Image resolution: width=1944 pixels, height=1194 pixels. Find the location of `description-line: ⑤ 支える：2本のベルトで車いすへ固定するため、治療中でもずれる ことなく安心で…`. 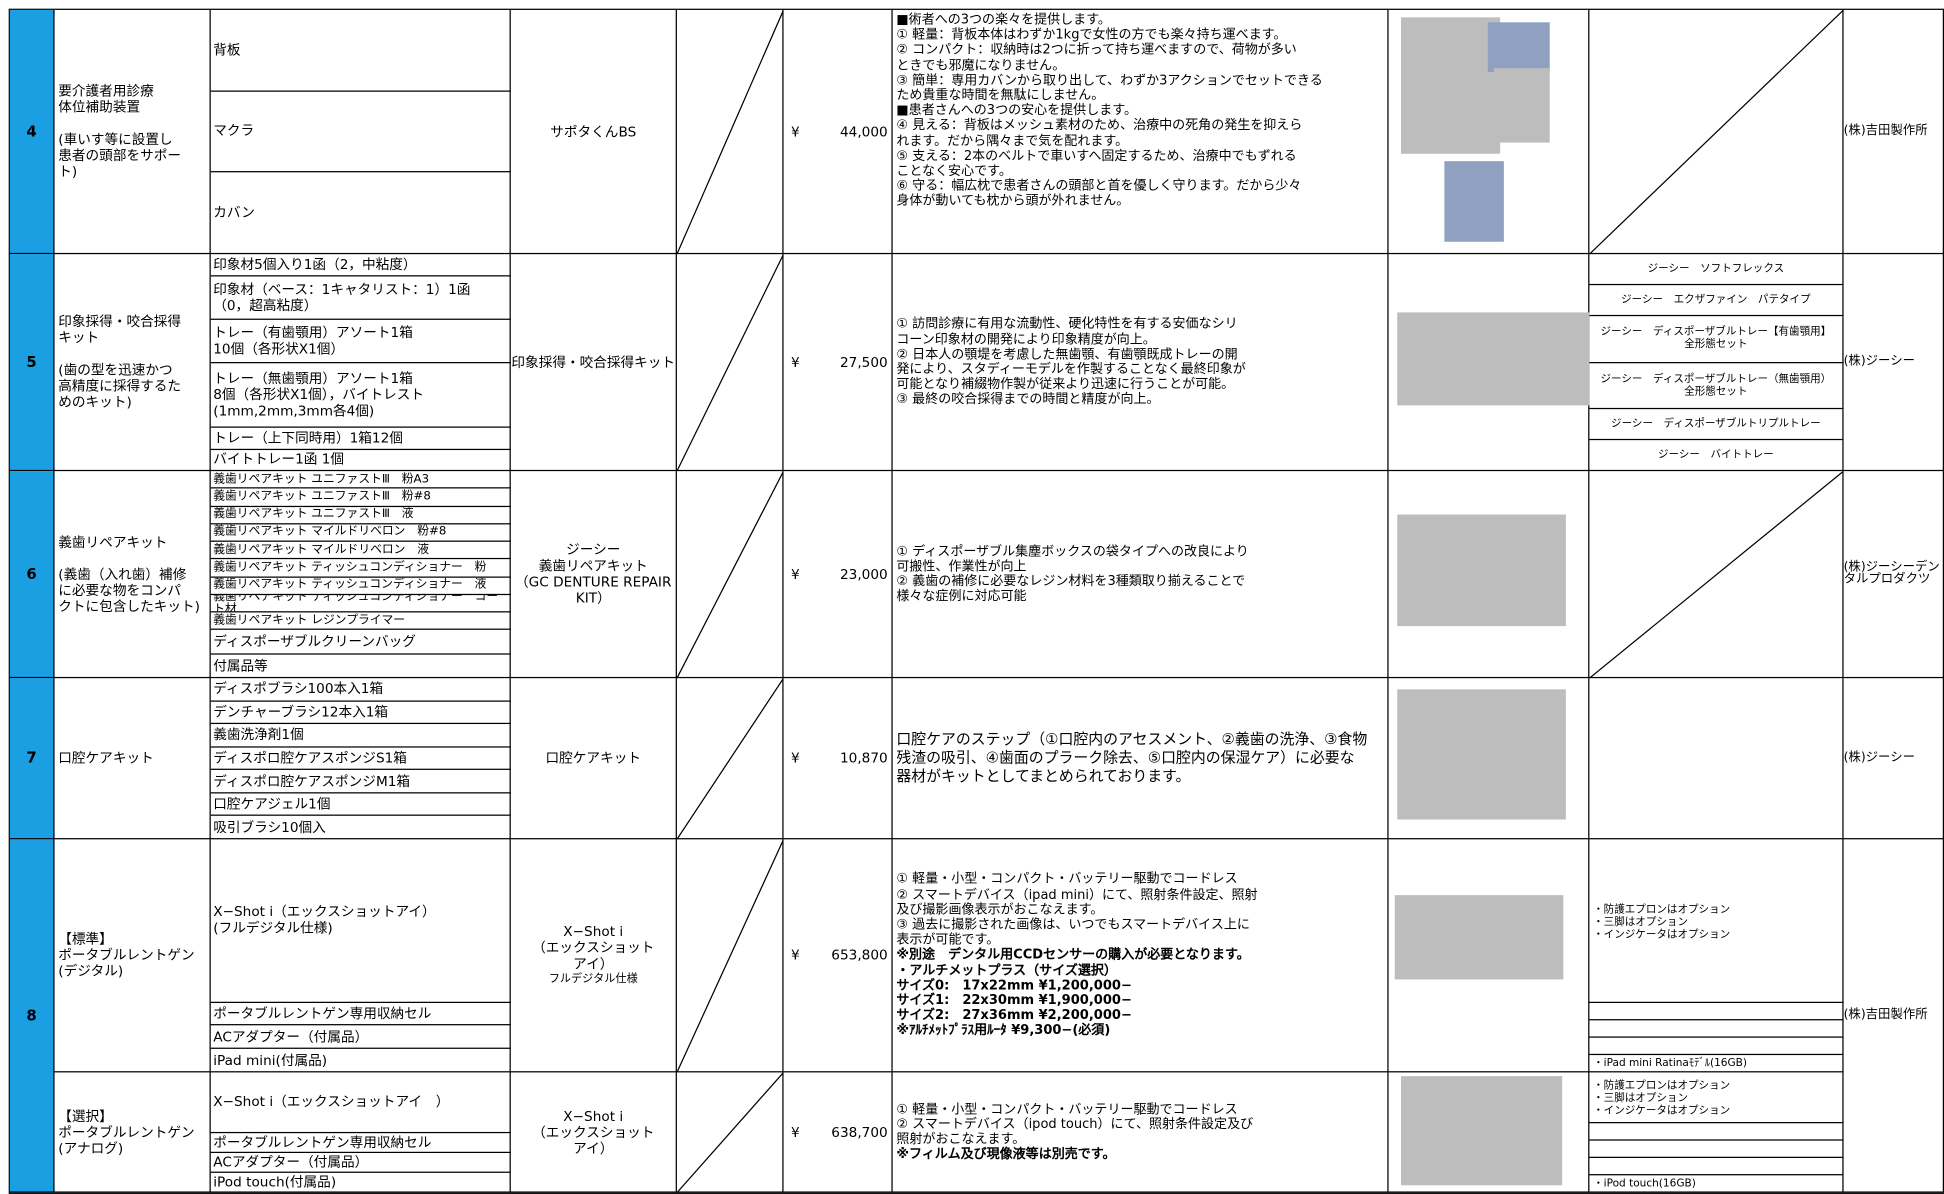

description-line: ⑤ 支える：2本のベルトで車いすへ固定するため、治療中でもずれる ことなく安心で… is located at coordinates (1096, 163).